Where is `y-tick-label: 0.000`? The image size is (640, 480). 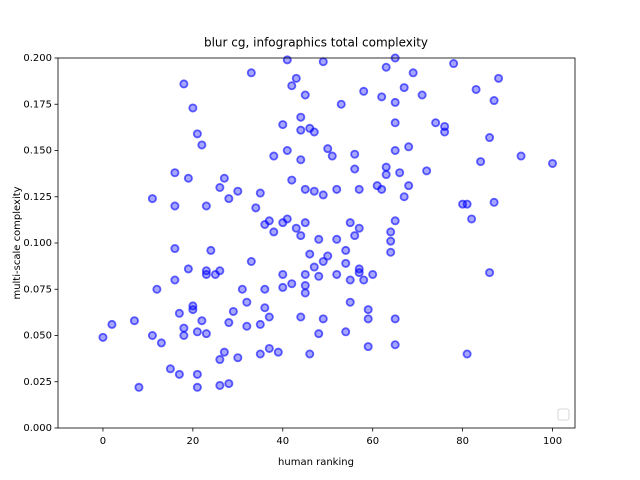 y-tick-label: 0.000 is located at coordinates (37, 428).